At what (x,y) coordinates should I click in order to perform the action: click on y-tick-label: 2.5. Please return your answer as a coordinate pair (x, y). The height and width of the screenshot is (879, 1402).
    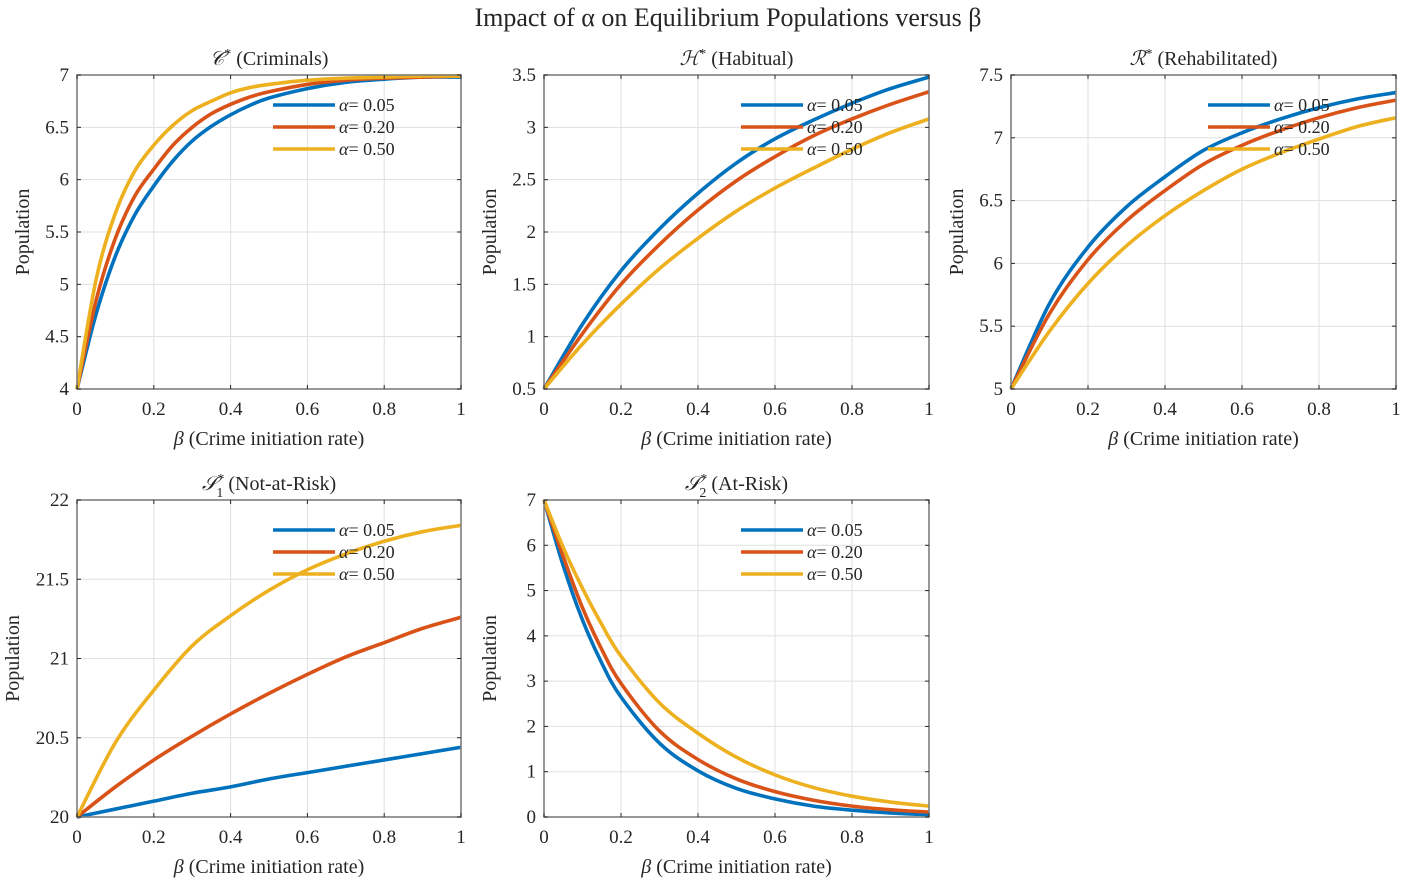
    Looking at the image, I should click on (524, 180).